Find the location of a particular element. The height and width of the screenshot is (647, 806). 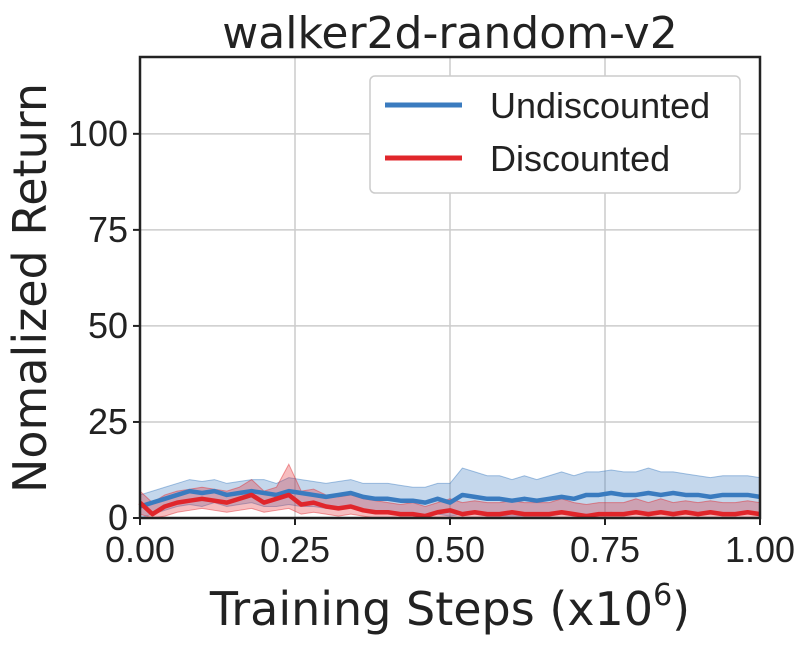

series-line-discounted is located at coordinates (449, 505).